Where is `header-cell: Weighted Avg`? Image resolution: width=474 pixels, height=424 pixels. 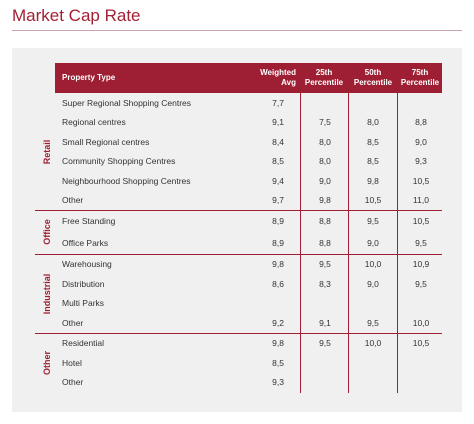 header-cell: Weighted Avg is located at coordinates (278, 77).